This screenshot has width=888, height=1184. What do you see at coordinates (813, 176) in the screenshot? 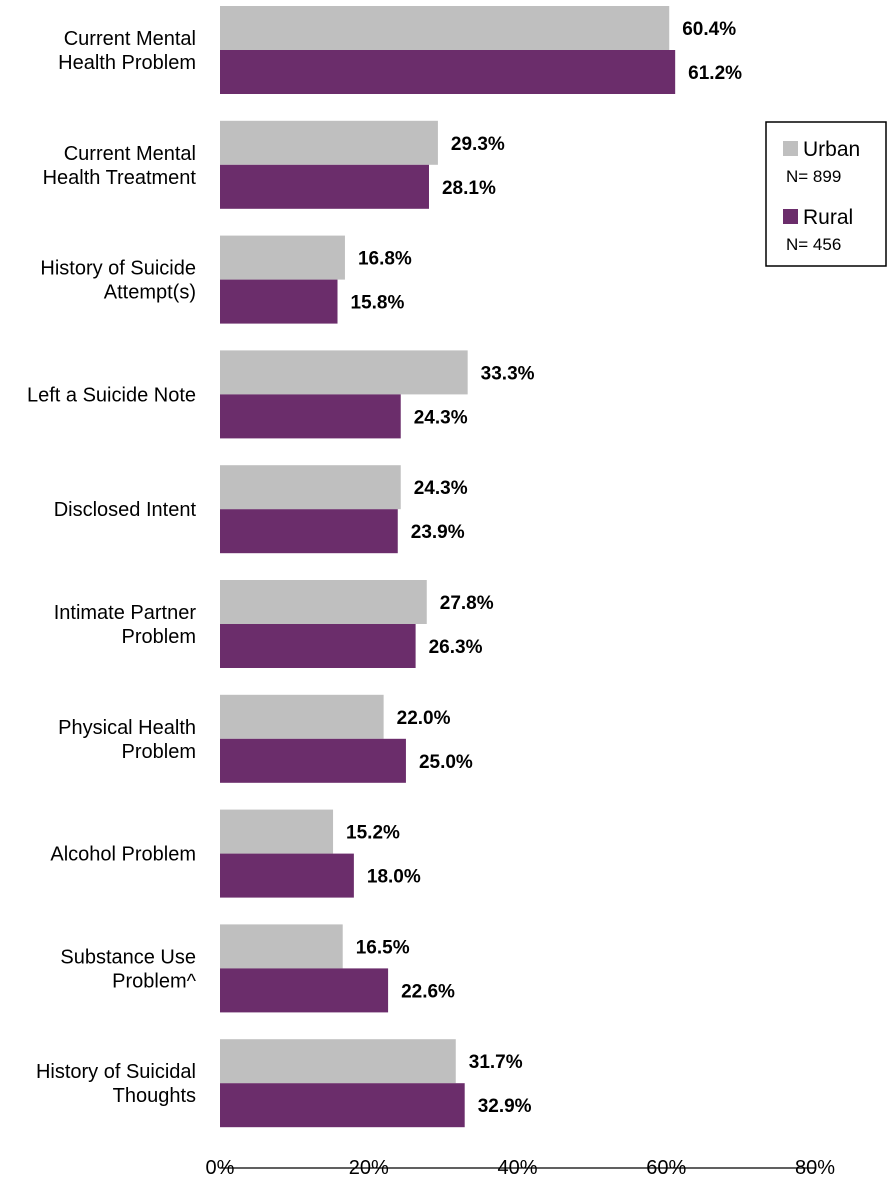
I see `legend-n-urban: N= 899` at bounding box center [813, 176].